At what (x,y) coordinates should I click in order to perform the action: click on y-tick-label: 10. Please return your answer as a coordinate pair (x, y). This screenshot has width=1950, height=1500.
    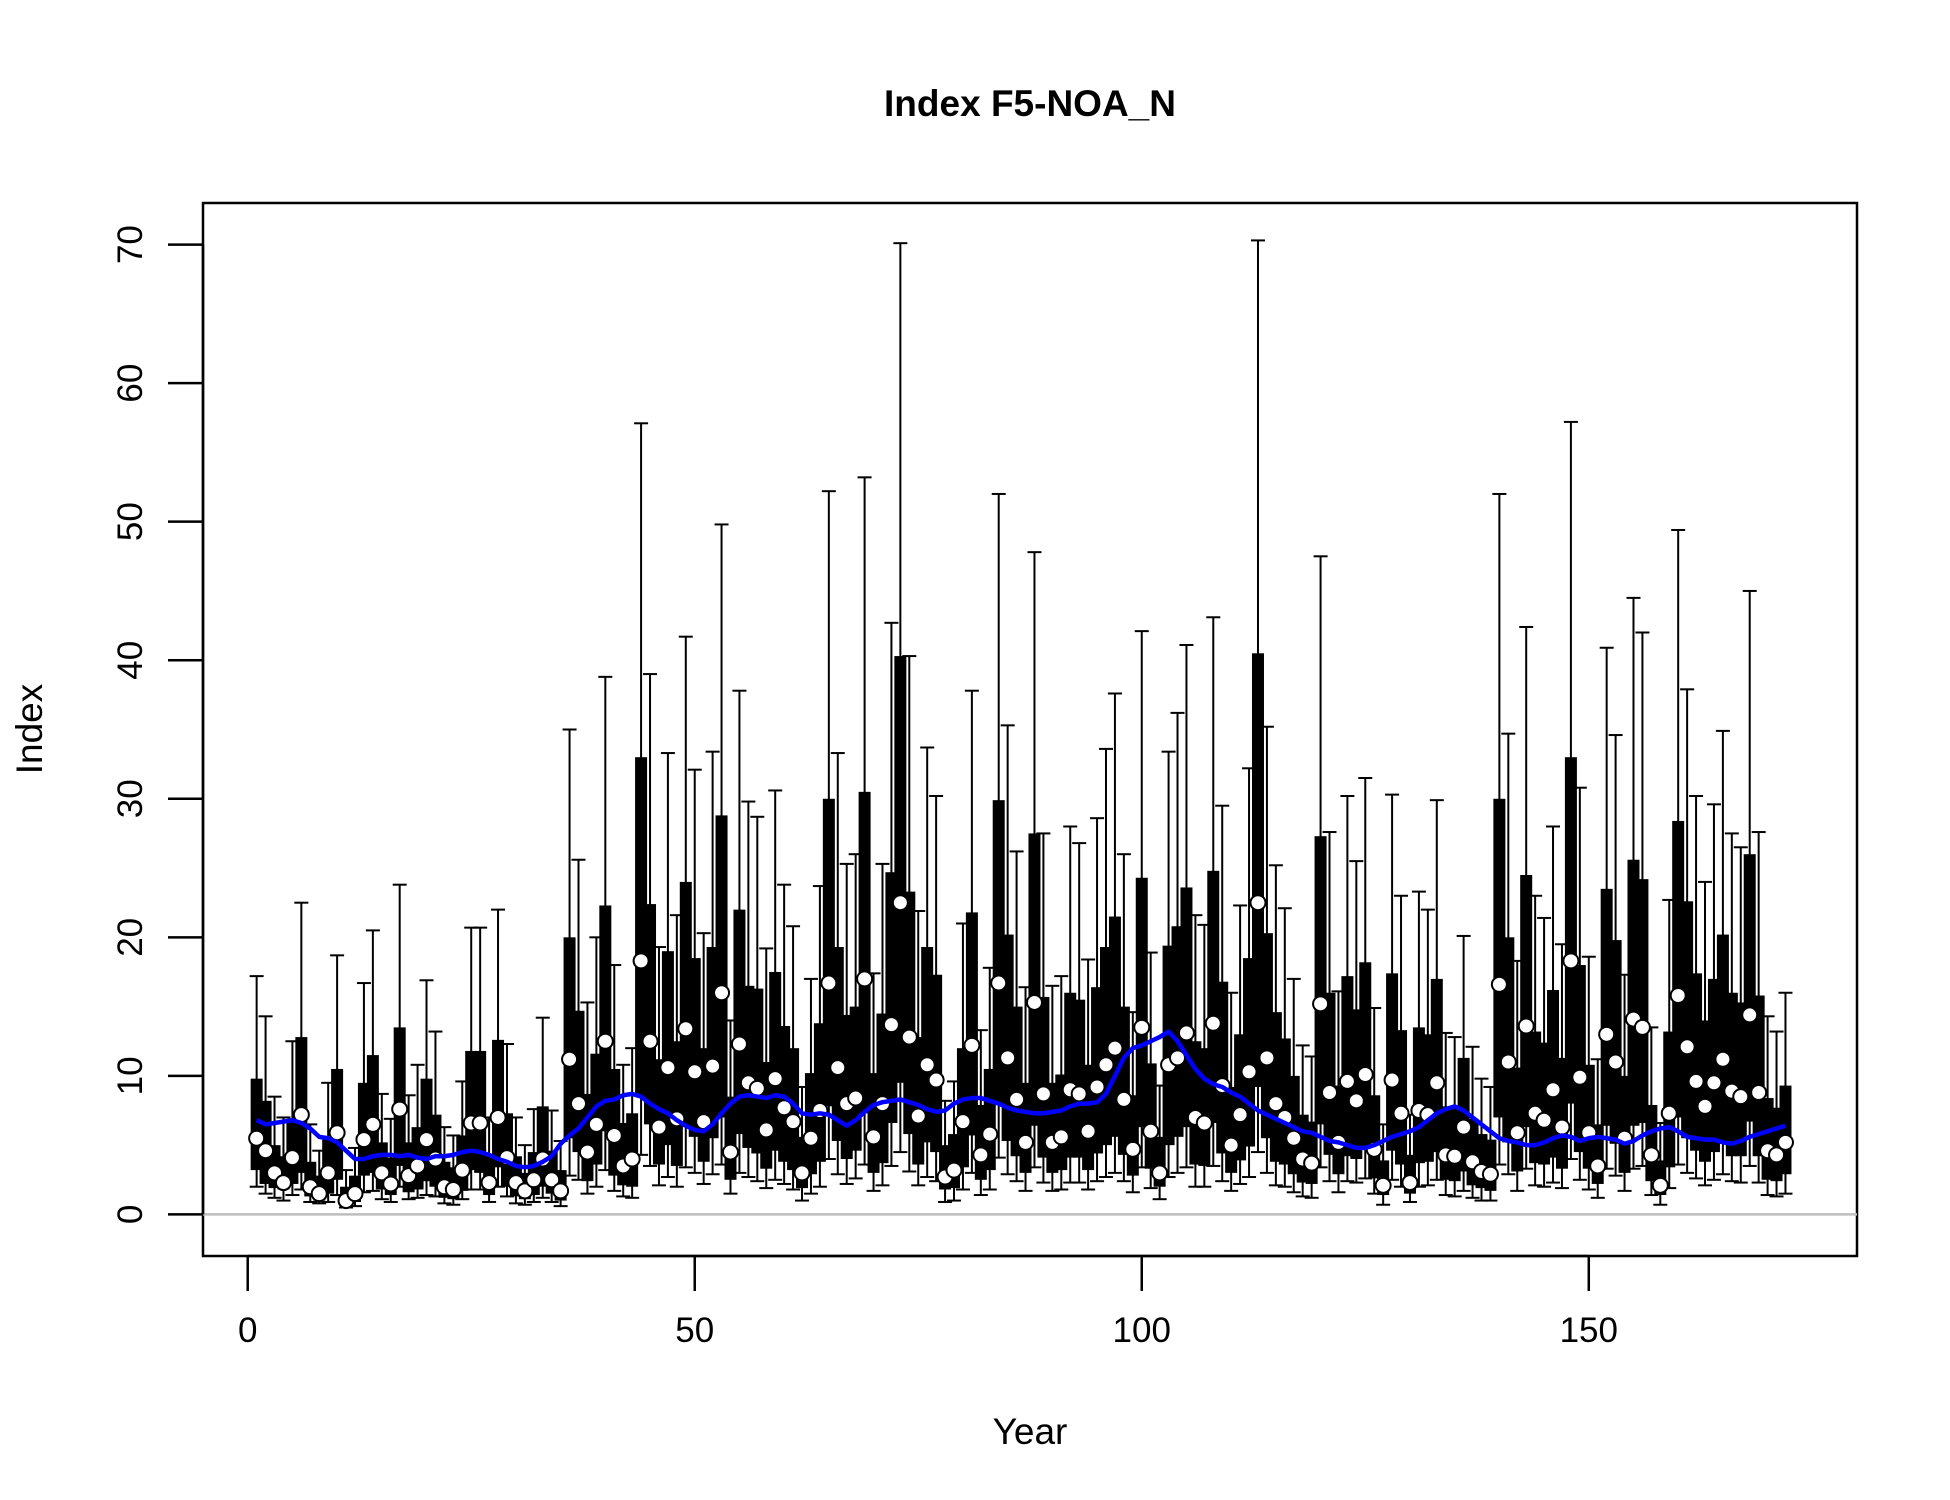
    Looking at the image, I should click on (130, 1075).